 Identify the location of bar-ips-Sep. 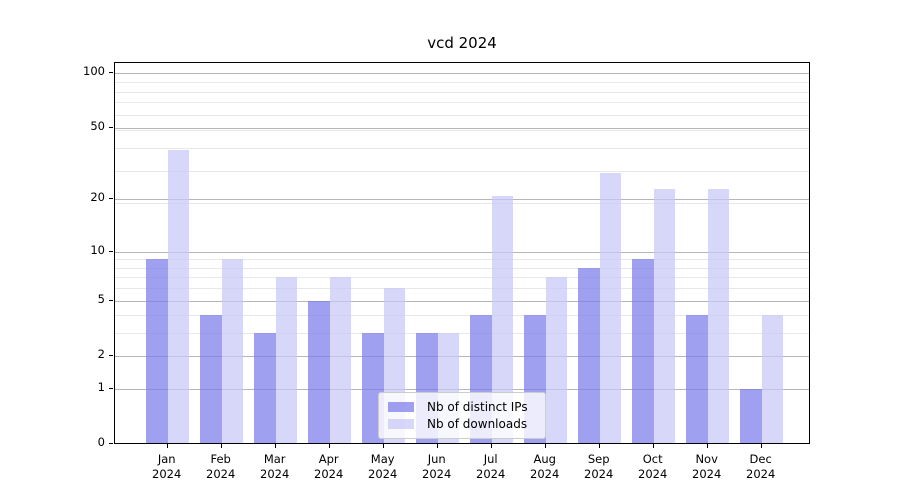
(589, 355).